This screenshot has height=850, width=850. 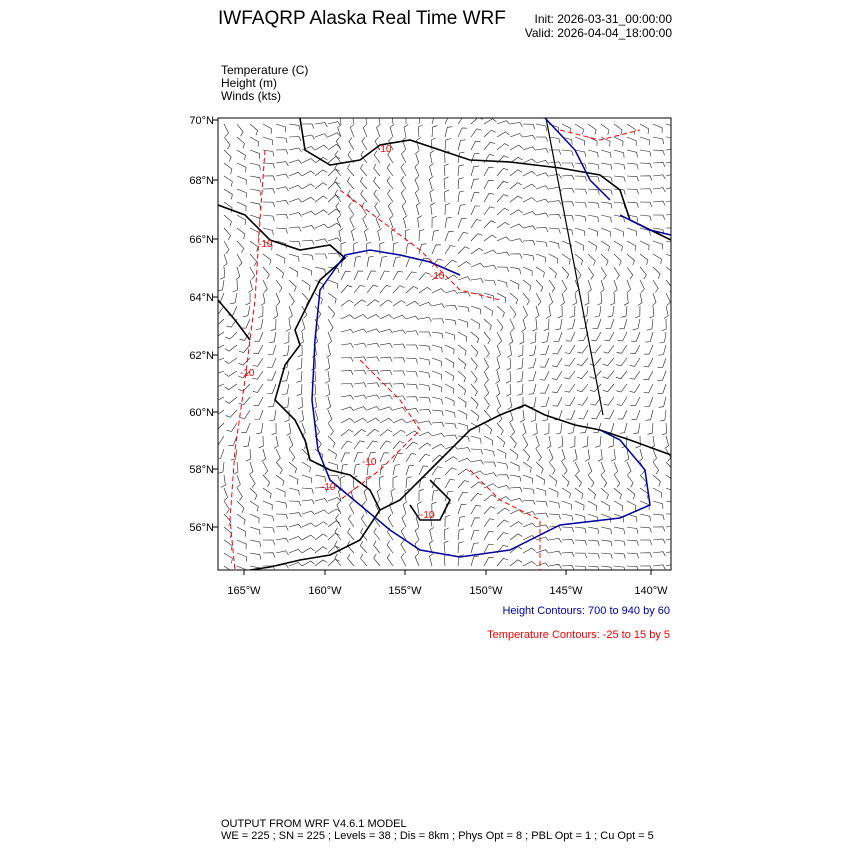 I want to click on lat-tick: 62°N, so click(x=201, y=356).